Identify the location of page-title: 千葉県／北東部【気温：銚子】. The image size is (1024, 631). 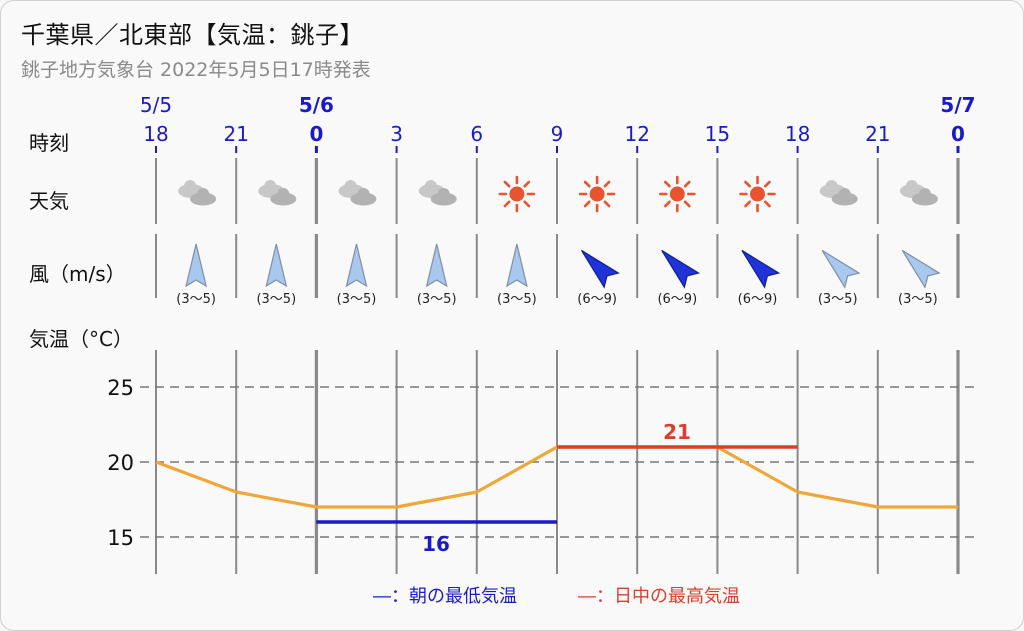
(192, 35).